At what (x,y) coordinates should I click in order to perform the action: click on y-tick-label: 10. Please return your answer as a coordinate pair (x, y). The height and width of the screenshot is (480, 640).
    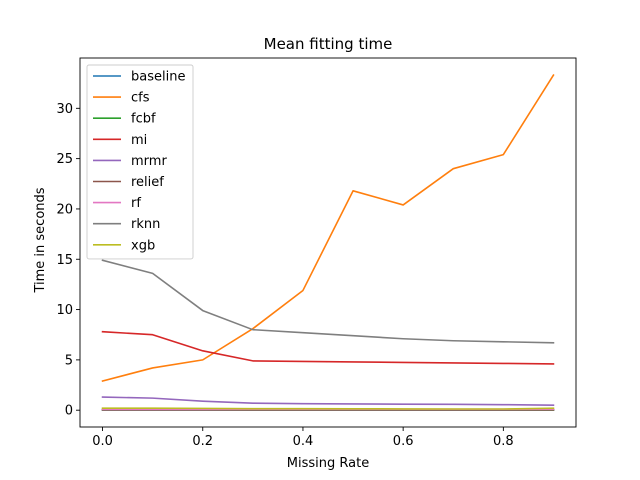
    Looking at the image, I should click on (64, 310).